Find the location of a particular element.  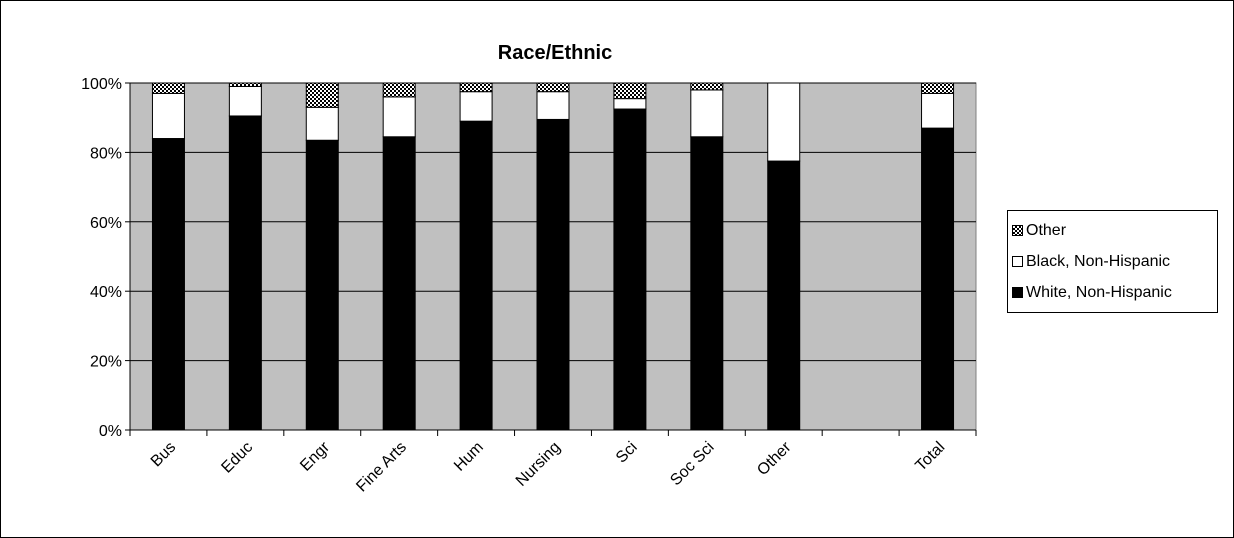

legend-item: Black, Non-Hispanic is located at coordinates (1114, 261).